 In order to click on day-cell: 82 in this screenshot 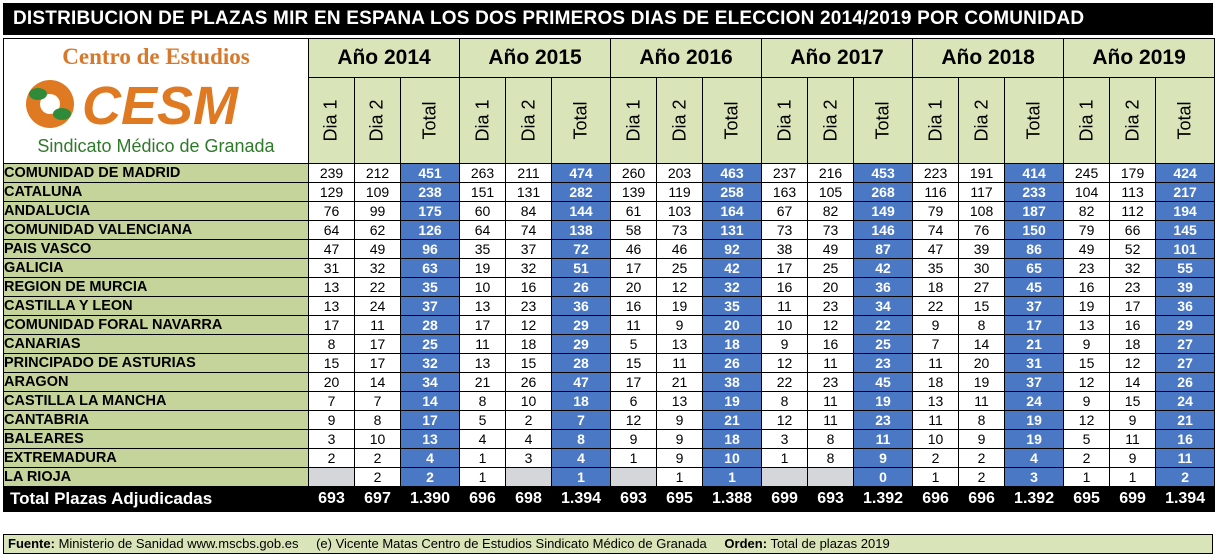, I will do `click(831, 211)`.